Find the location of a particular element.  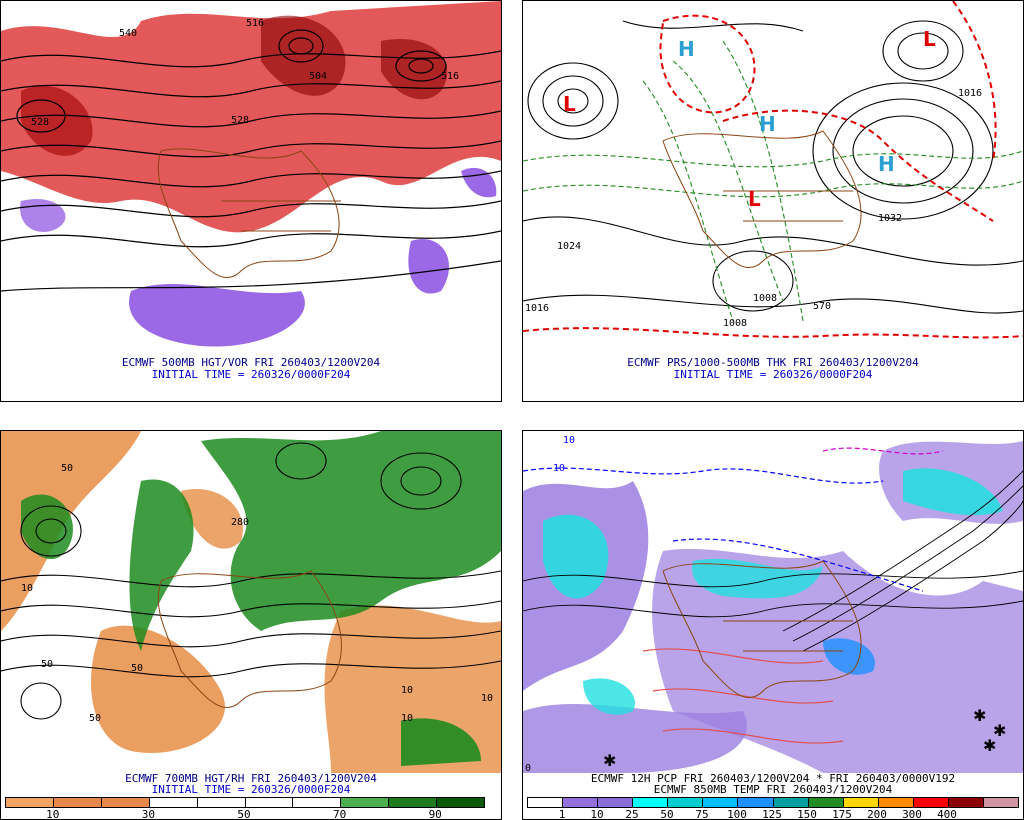

panel-caption: ECMWF 500MB HGT/VOR FRI 260403/1200V204 is located at coordinates (251, 362).